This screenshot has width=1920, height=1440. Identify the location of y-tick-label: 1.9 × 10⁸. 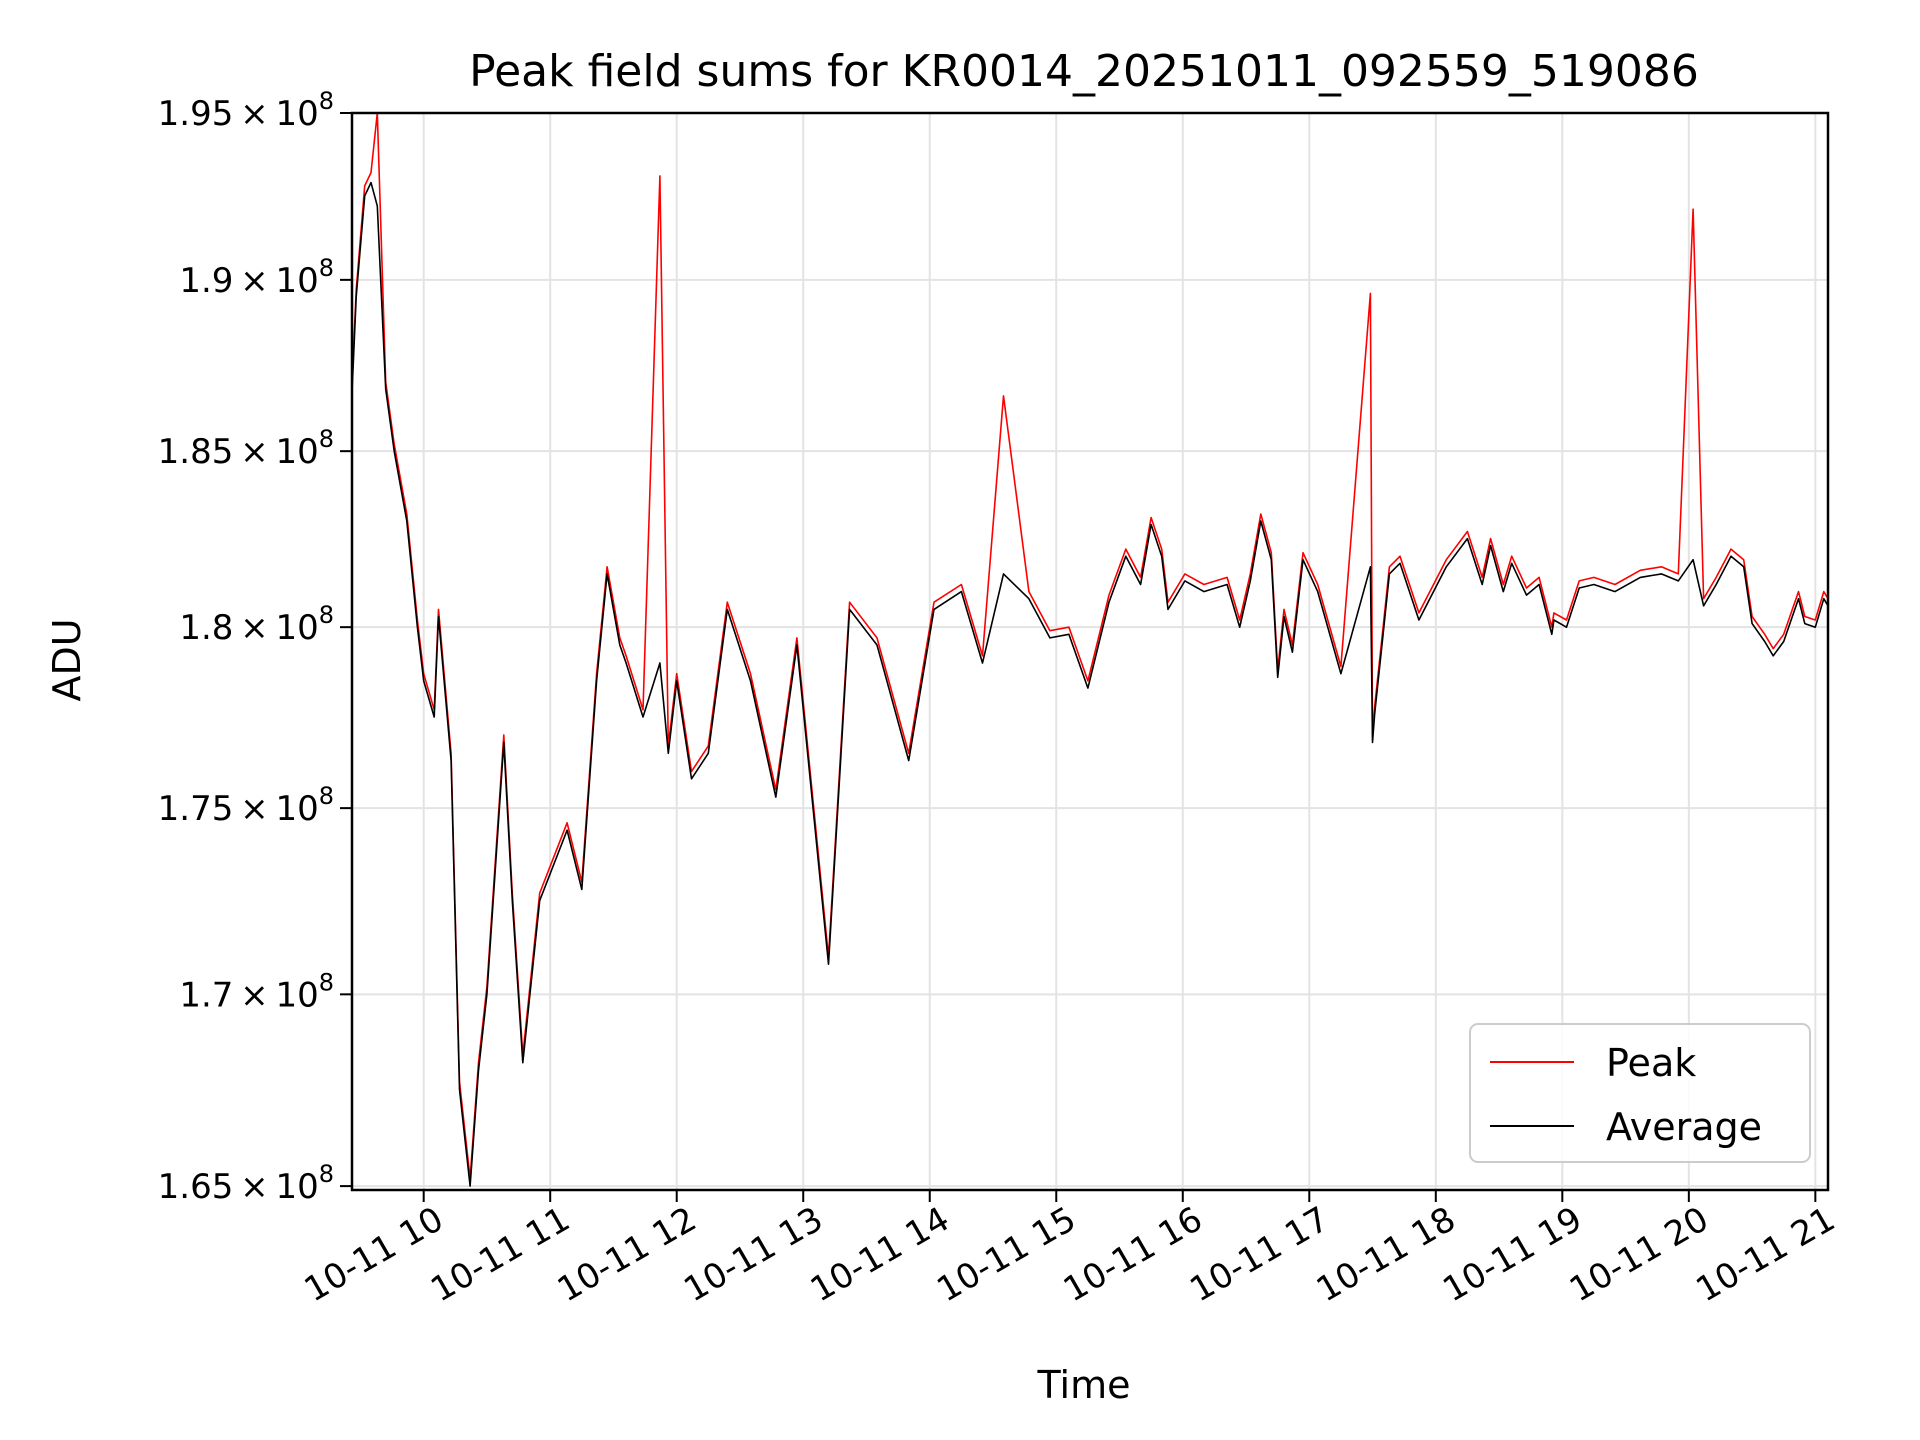
(256, 277).